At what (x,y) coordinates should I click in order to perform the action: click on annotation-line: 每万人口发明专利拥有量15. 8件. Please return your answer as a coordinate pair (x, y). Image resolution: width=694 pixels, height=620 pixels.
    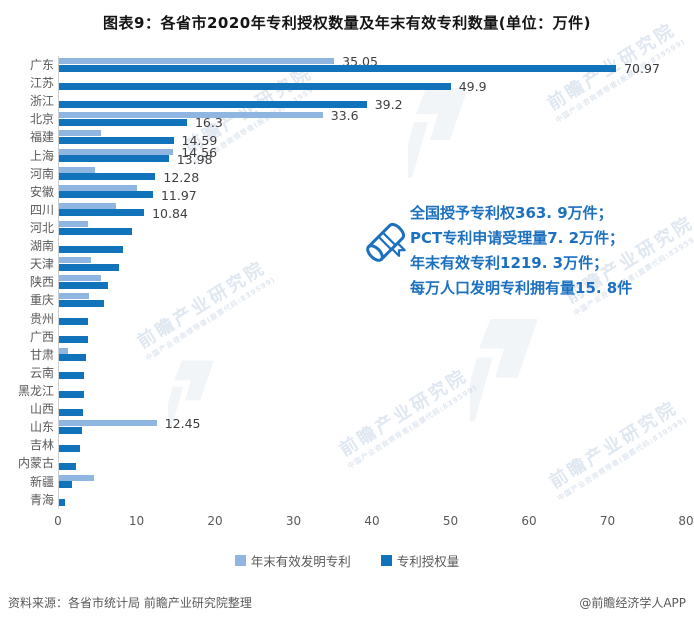
    Looking at the image, I should click on (521, 288).